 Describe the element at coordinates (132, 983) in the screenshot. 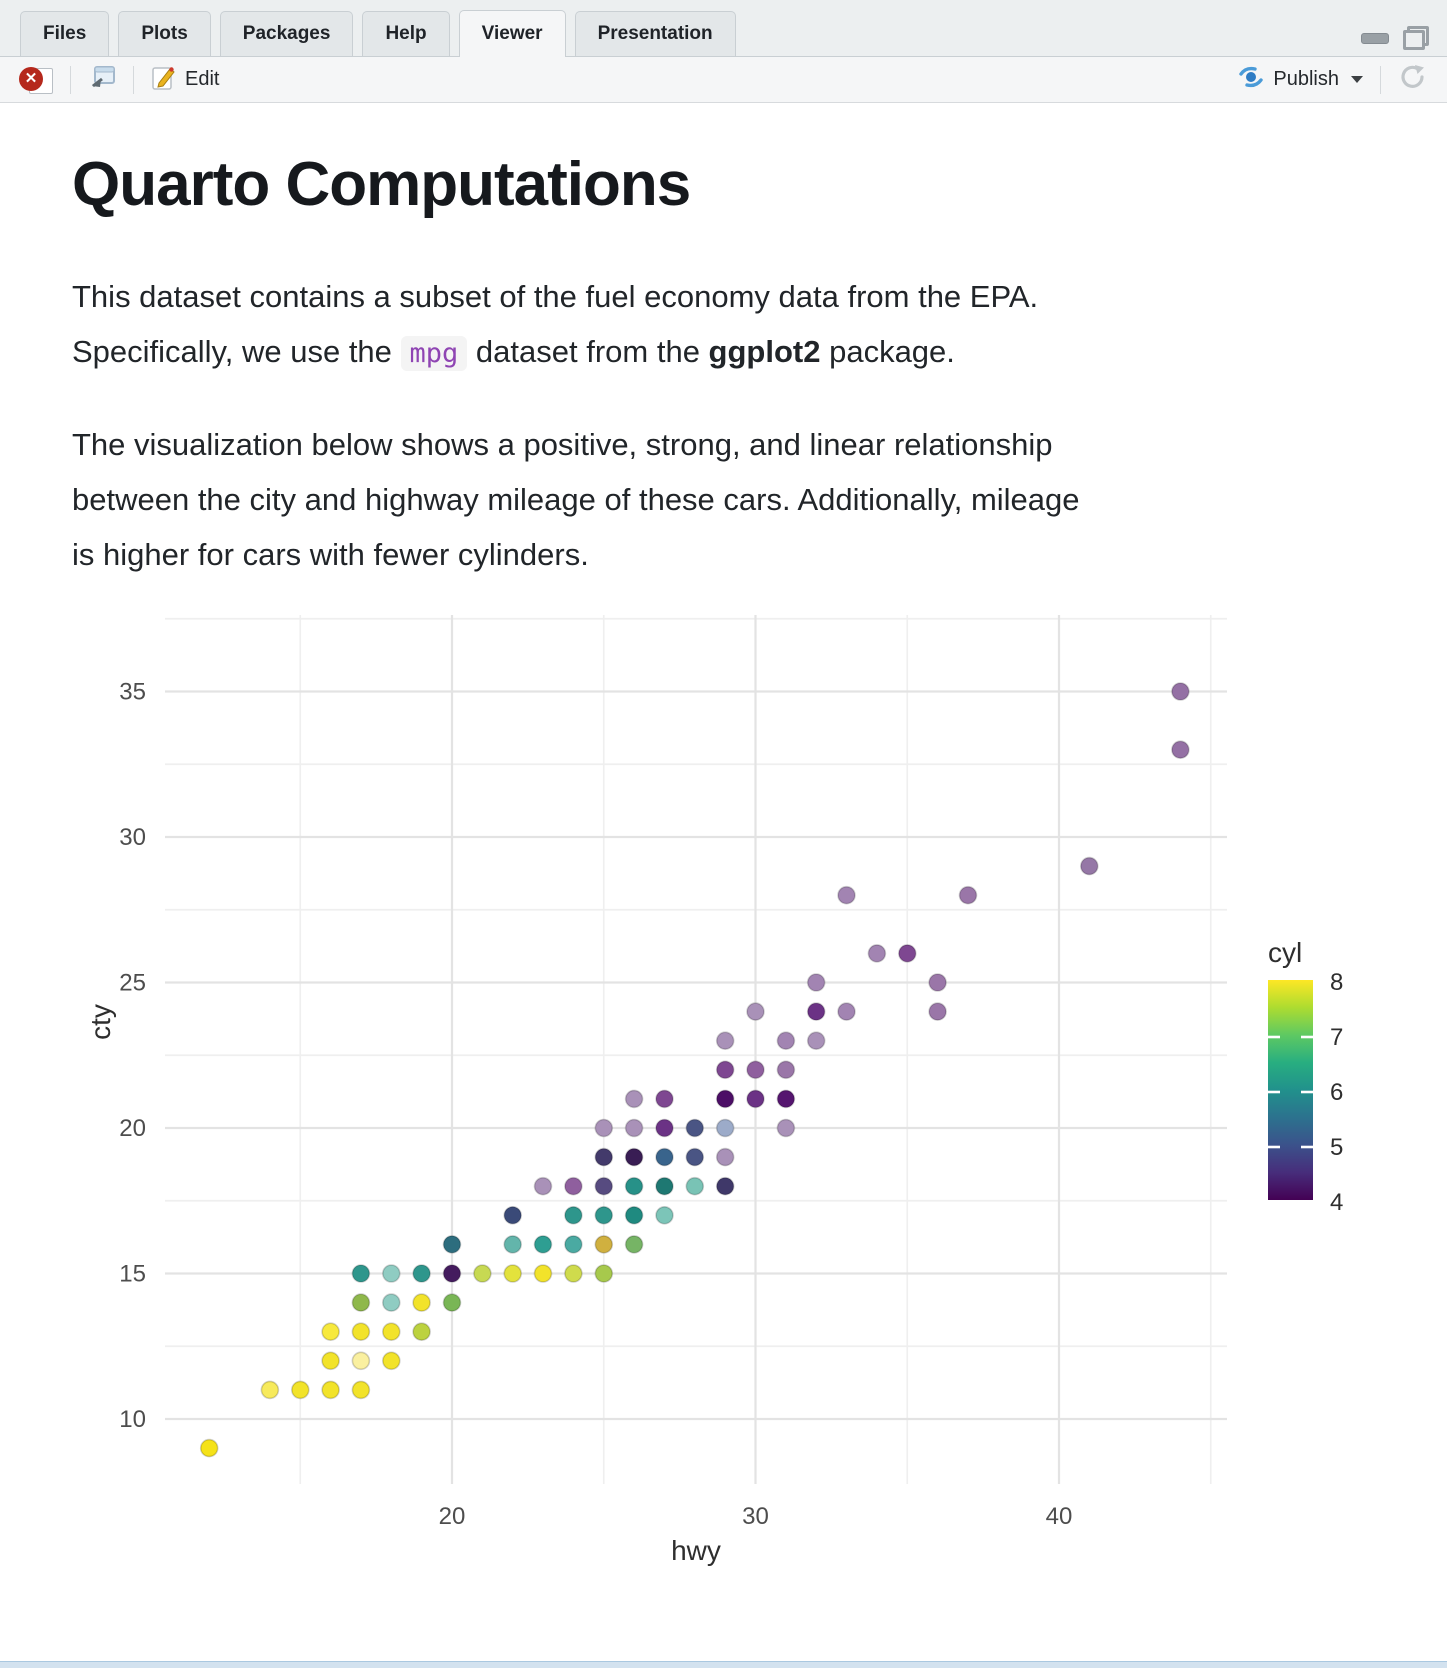

I see `y-tick-label: 25` at that location.